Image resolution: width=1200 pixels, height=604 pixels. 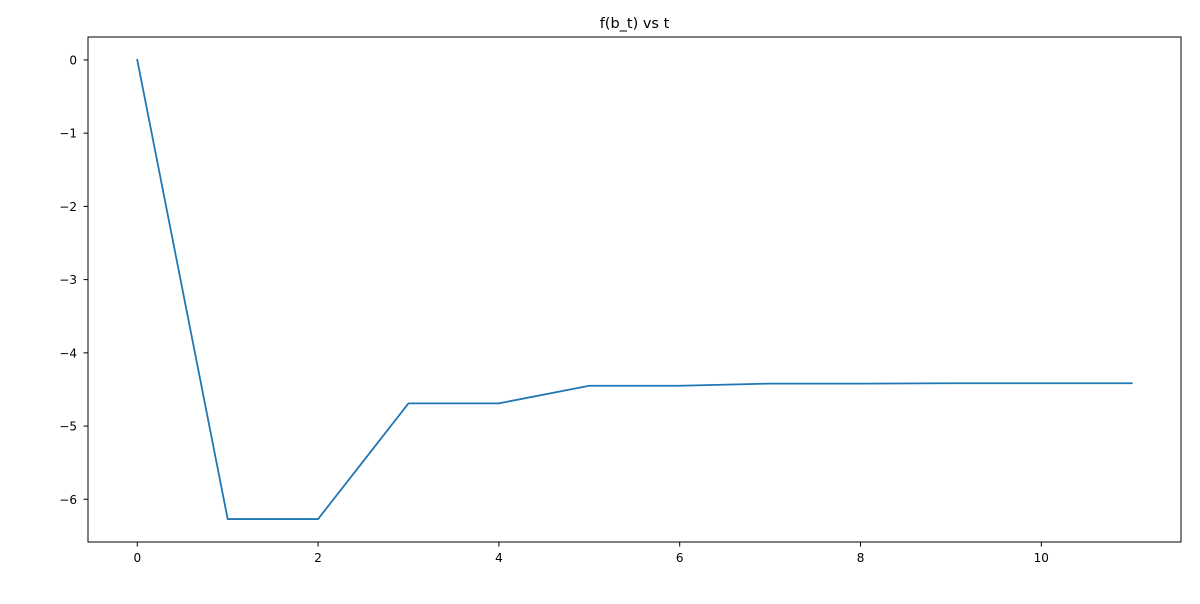 What do you see at coordinates (499, 558) in the screenshot?
I see `x-tick-label: 4` at bounding box center [499, 558].